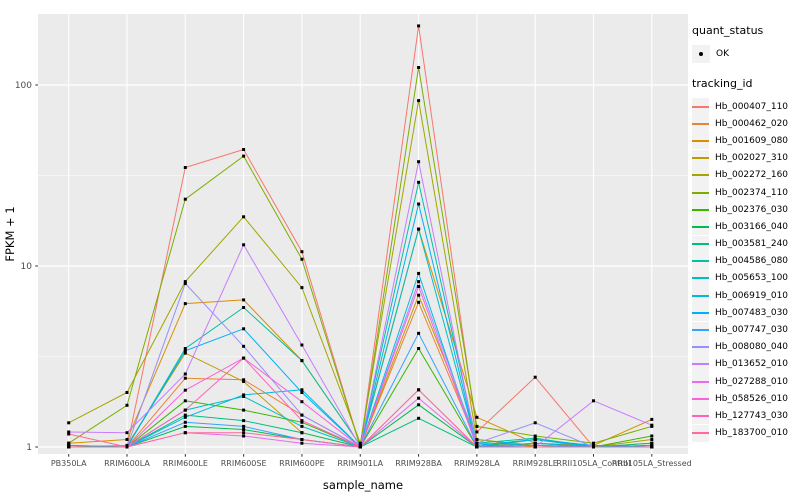 This screenshot has height=500, width=800. What do you see at coordinates (746, 107) in the screenshot?
I see `legend-item-tracking: Hb_000407_110` at bounding box center [746, 107].